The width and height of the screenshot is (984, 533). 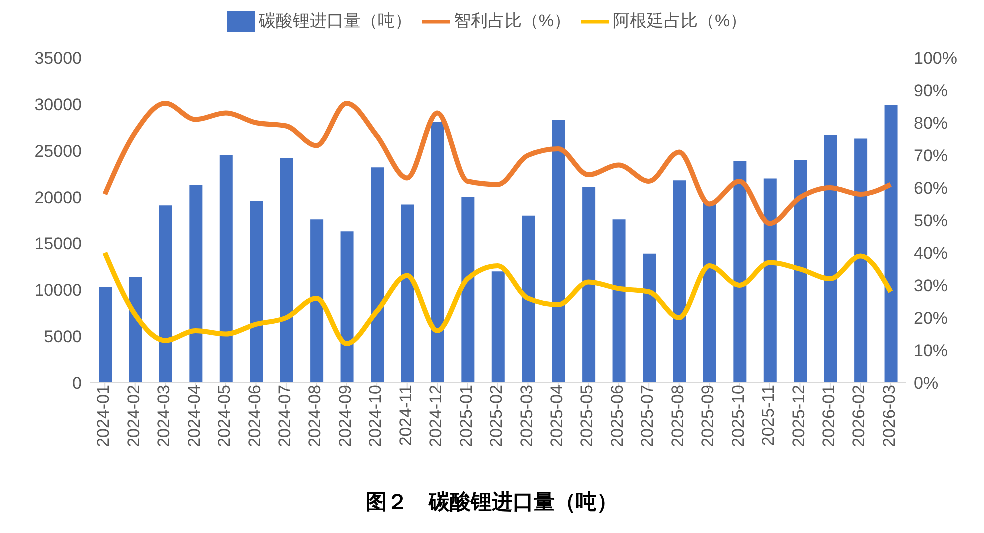 What do you see at coordinates (285, 416) in the screenshot?
I see `x-tick-label: 2024-07` at bounding box center [285, 416].